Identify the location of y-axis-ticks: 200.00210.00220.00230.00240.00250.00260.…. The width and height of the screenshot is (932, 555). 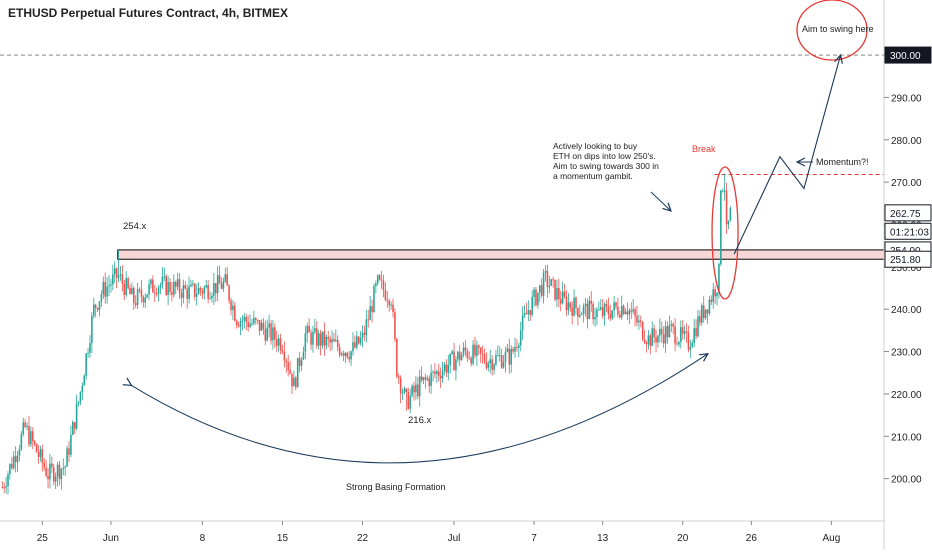
(903, 268).